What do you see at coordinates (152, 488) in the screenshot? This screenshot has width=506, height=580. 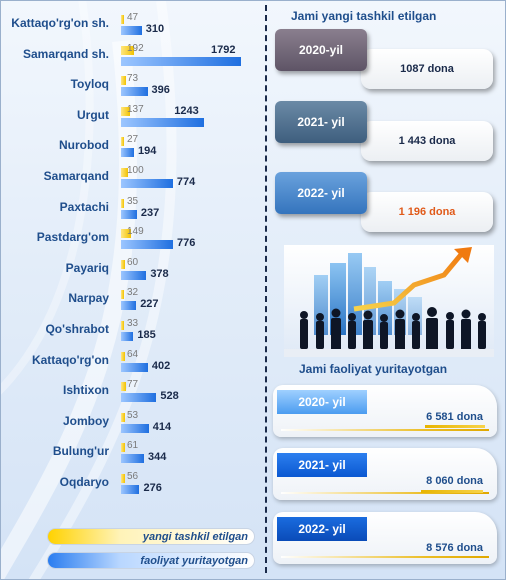 I see `value-active: 276` at bounding box center [152, 488].